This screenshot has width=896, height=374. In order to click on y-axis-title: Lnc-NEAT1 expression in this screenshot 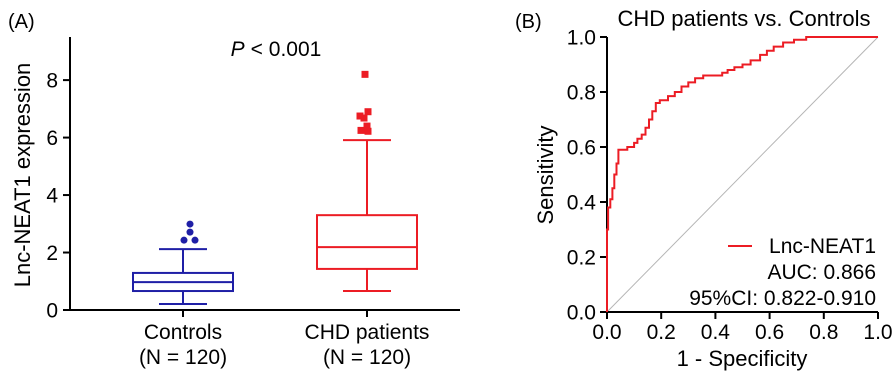, I will do `click(22, 175)`.